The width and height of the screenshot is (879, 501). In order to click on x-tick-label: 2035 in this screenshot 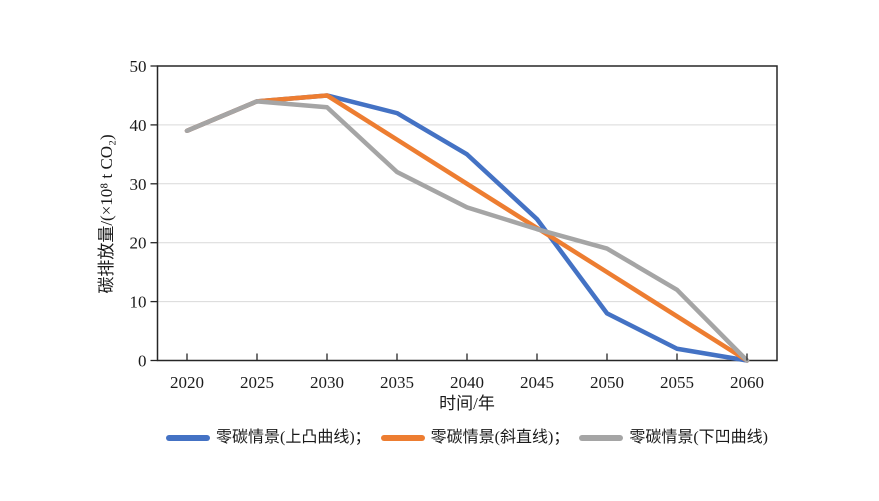, I will do `click(397, 382)`.